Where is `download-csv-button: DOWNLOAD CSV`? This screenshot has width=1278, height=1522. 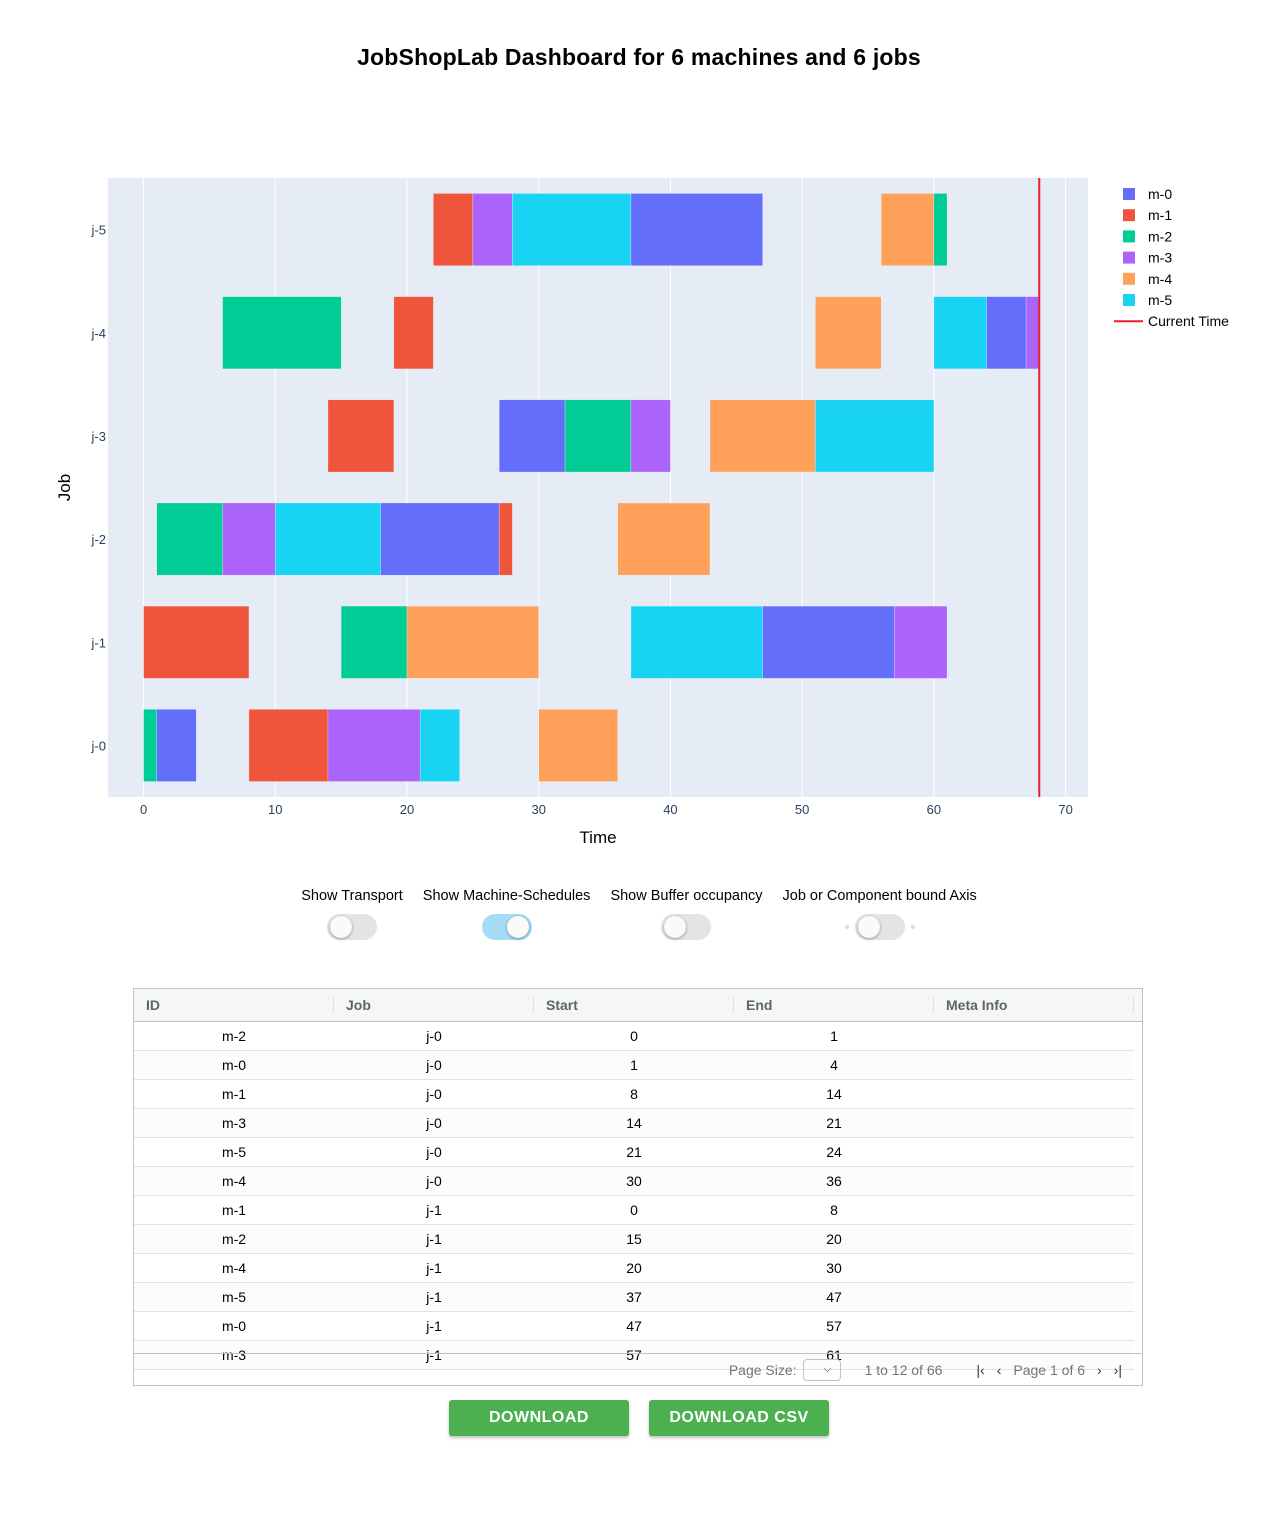
download-csv-button: DOWNLOAD CSV is located at coordinates (739, 1418).